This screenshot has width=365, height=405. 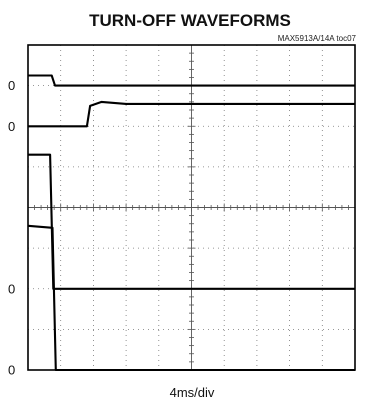 What do you see at coordinates (190, 20) in the screenshot?
I see `chart-title: TURN-OFF WAVEFORMS` at bounding box center [190, 20].